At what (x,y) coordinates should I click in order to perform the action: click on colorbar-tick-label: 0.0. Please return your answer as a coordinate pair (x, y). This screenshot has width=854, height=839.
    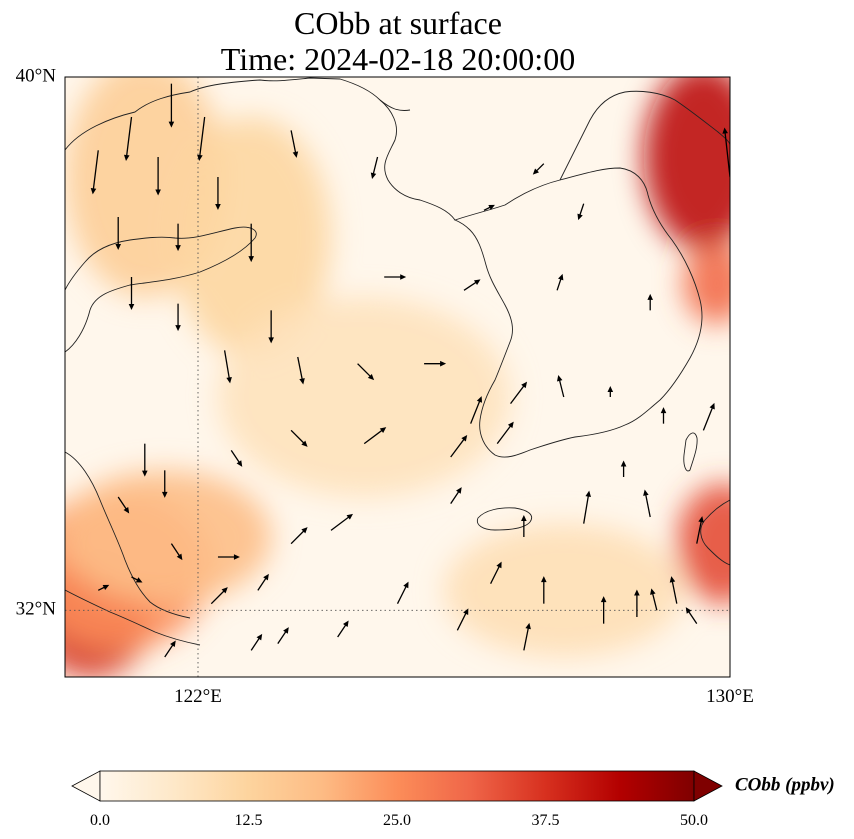
    Looking at the image, I should click on (100, 820).